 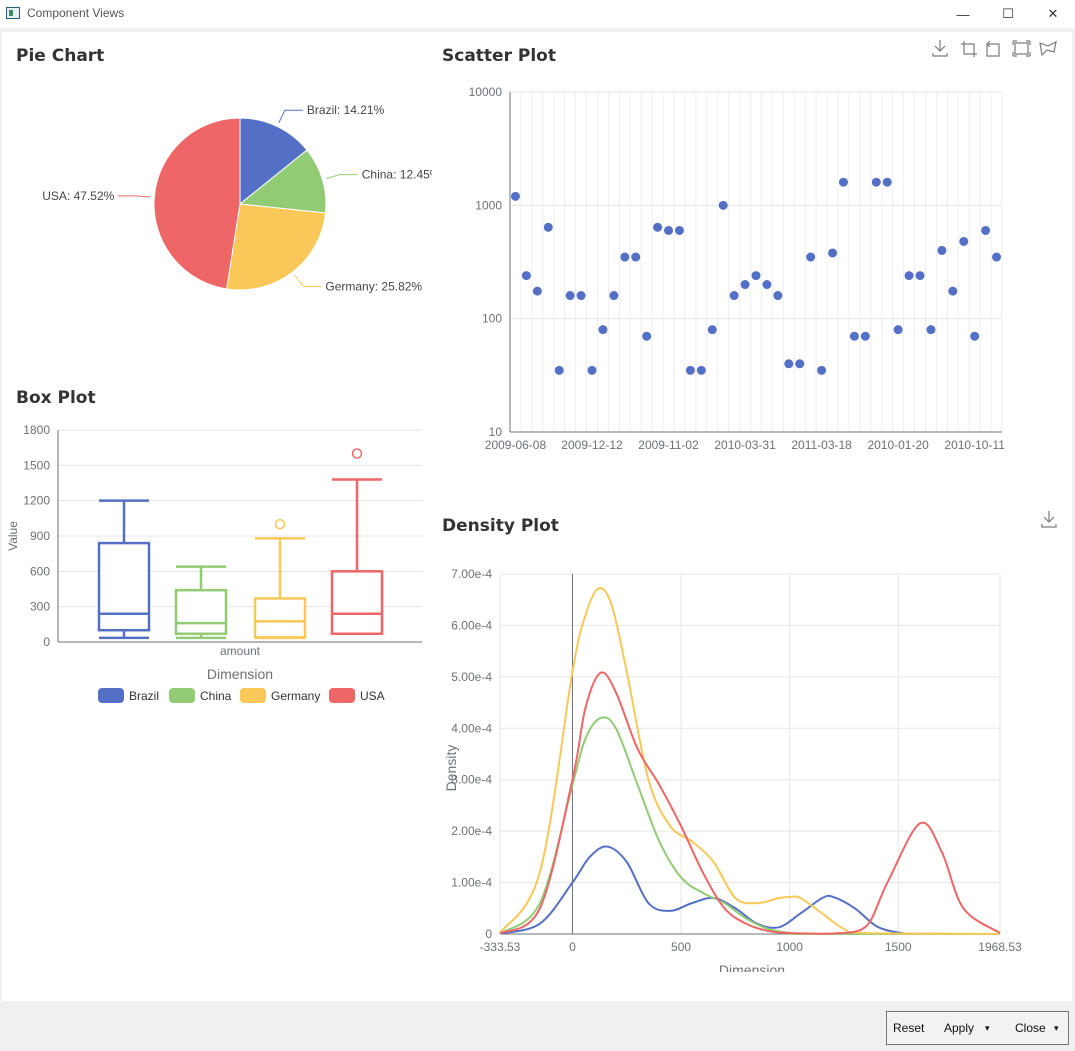 I want to click on scatter-x-tick: 2009-11-02, so click(x=668, y=445).